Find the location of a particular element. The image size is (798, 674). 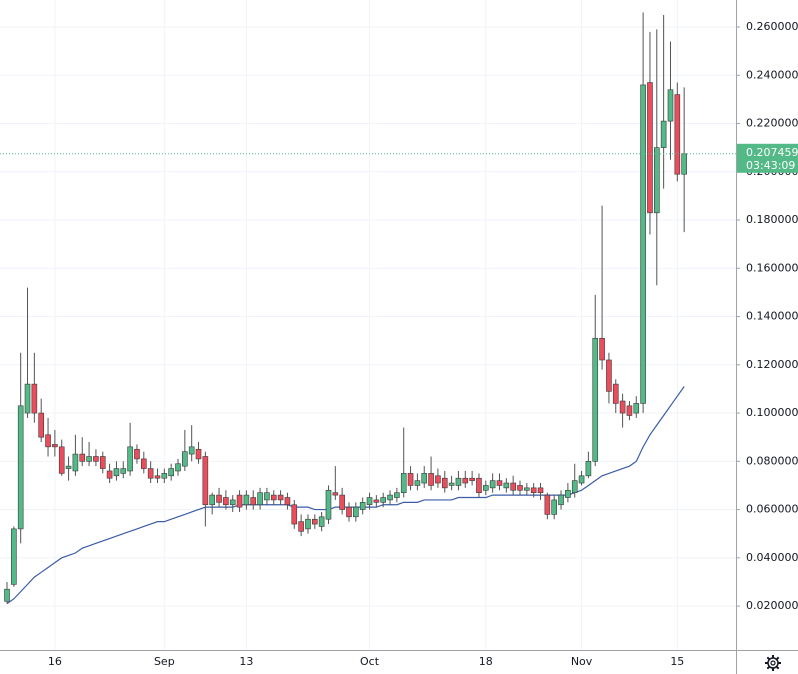

y-tick-label: 0.180000 is located at coordinates (772, 219).